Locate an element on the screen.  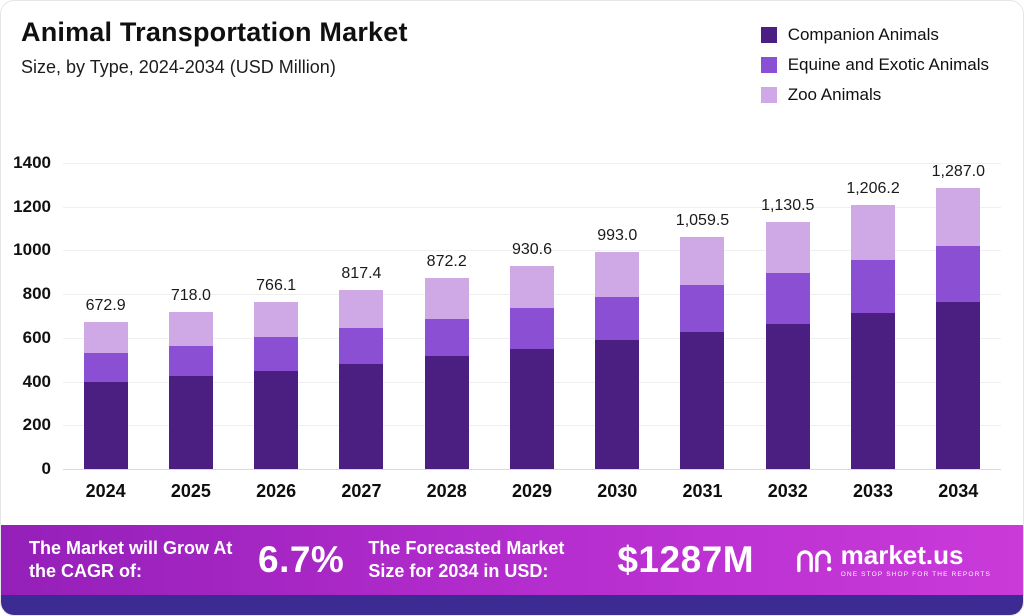
bar-group-2029: 930.6 is located at coordinates (531, 316).